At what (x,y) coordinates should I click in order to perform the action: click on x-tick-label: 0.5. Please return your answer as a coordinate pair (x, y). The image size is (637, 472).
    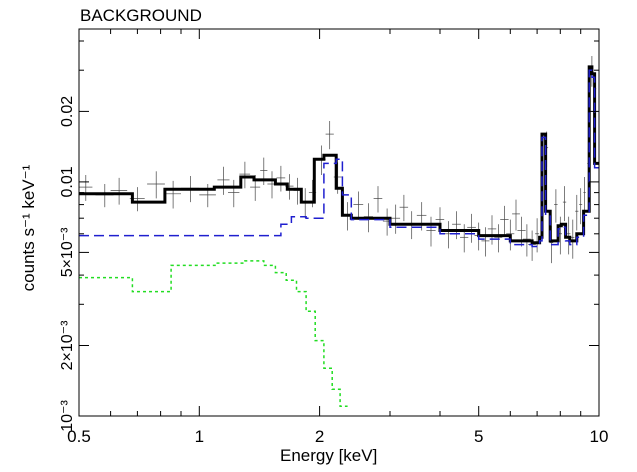
    Looking at the image, I should click on (79, 436).